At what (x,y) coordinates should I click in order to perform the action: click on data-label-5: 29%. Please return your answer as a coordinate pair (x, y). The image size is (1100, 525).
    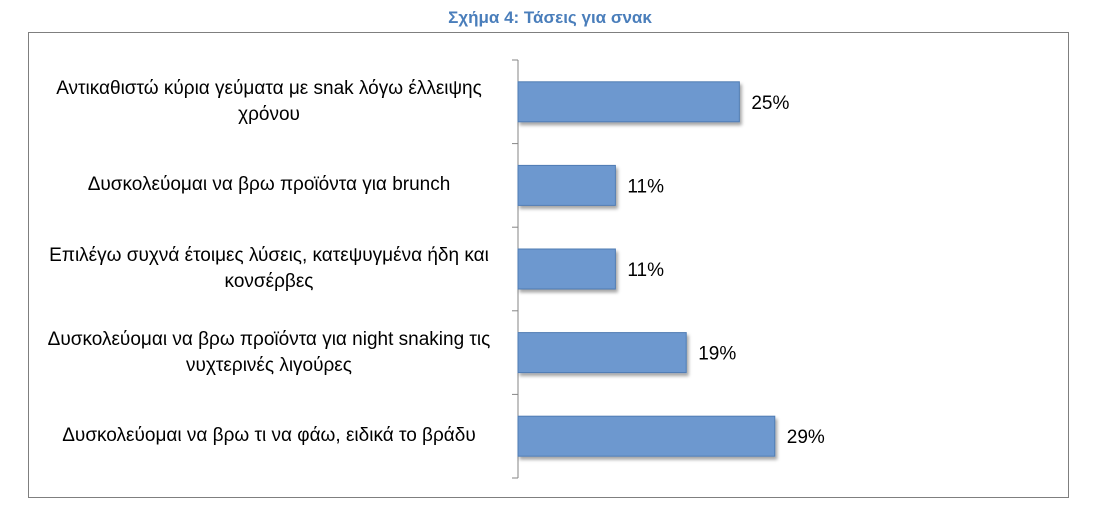
    Looking at the image, I should click on (806, 437).